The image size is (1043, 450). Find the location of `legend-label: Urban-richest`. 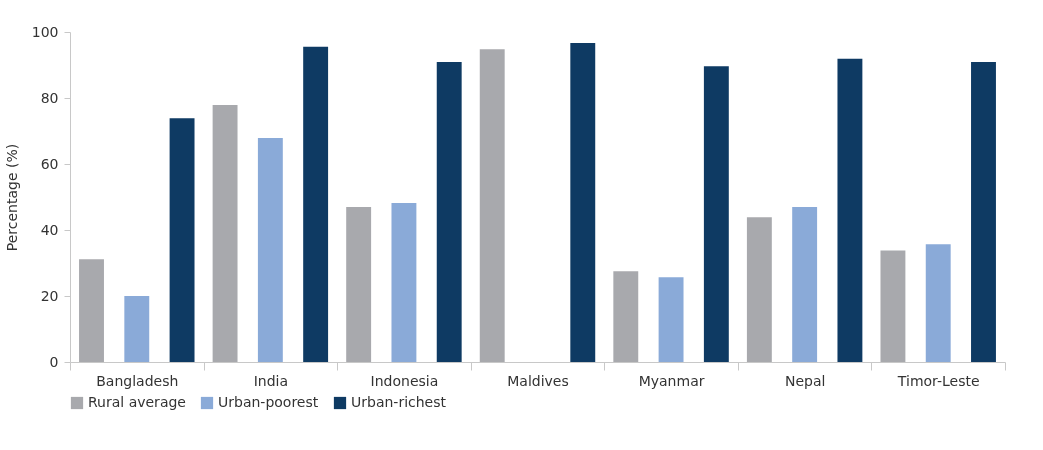

legend-label: Urban-richest is located at coordinates (399, 402).